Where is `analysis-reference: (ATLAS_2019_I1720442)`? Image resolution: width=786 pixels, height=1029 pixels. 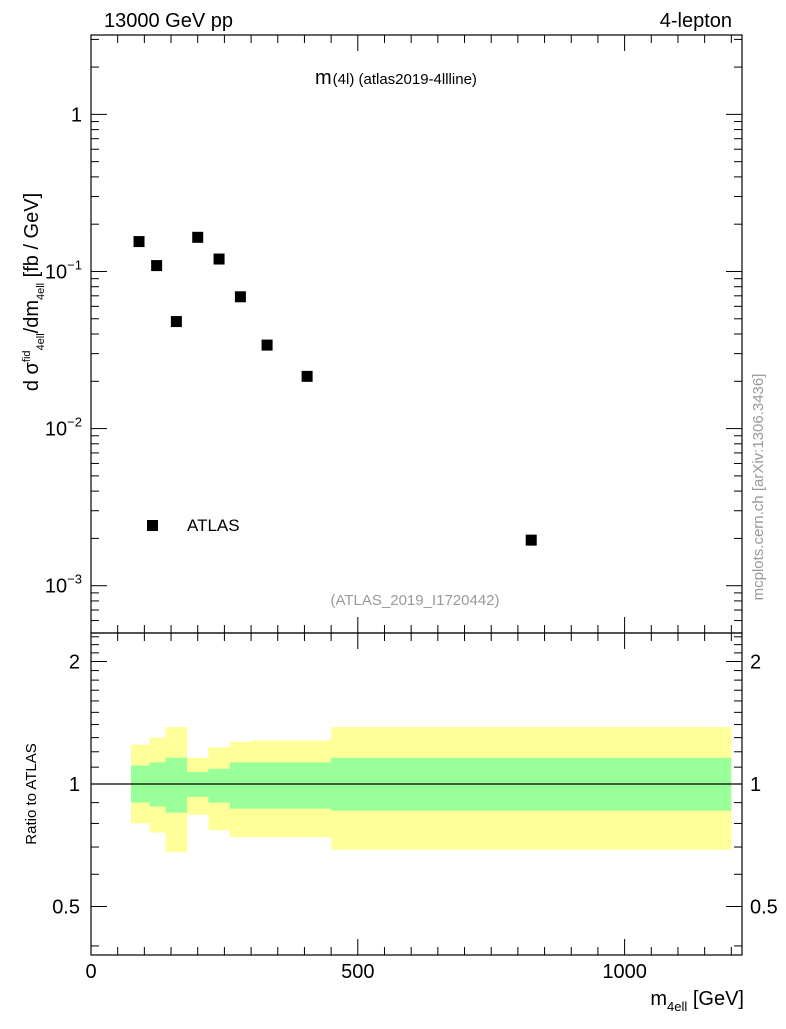 analysis-reference: (ATLAS_2019_I1720442) is located at coordinates (414, 600).